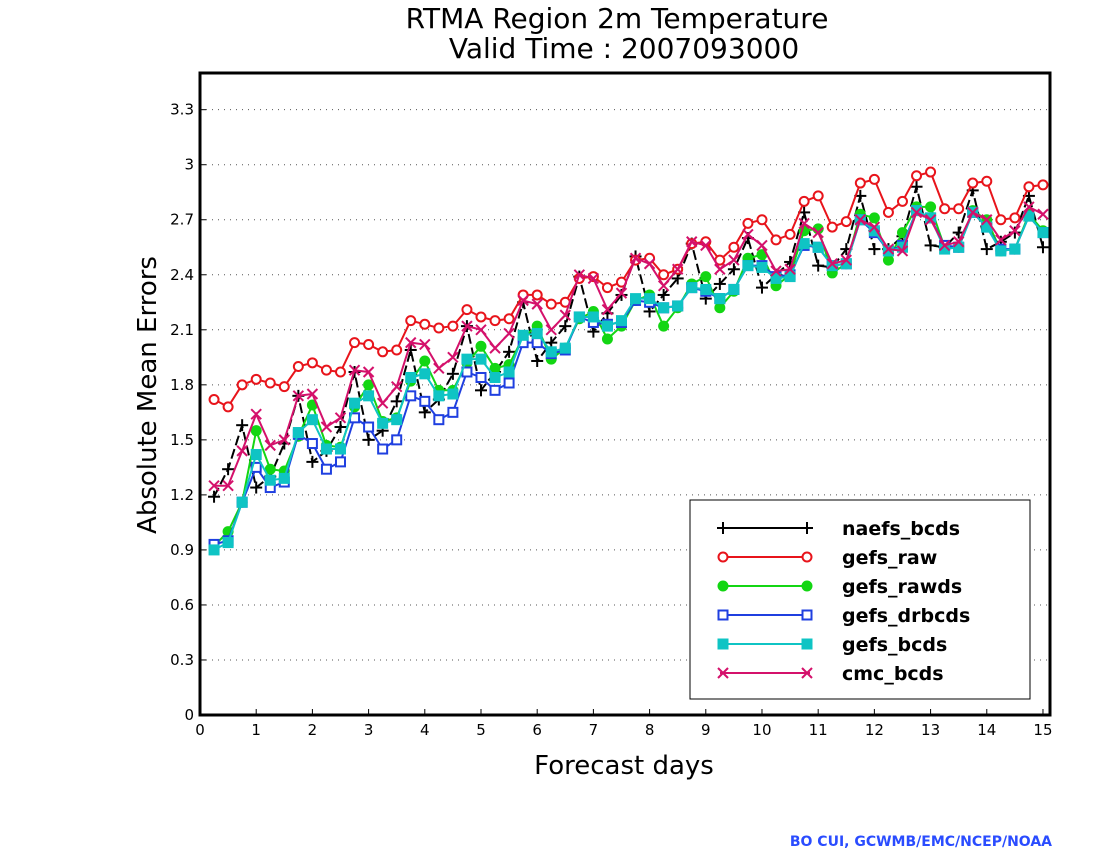  Describe the element at coordinates (986, 730) in the screenshot. I see `x-tick-label: 14` at that location.